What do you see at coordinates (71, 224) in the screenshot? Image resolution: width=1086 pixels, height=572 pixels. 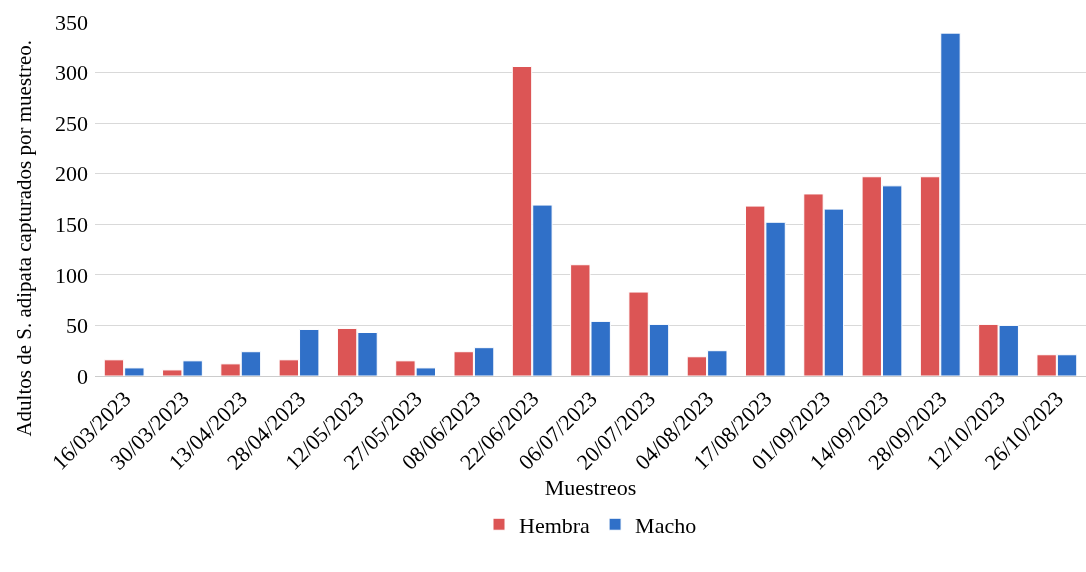 I see `y-tick-label: 150` at bounding box center [71, 224].